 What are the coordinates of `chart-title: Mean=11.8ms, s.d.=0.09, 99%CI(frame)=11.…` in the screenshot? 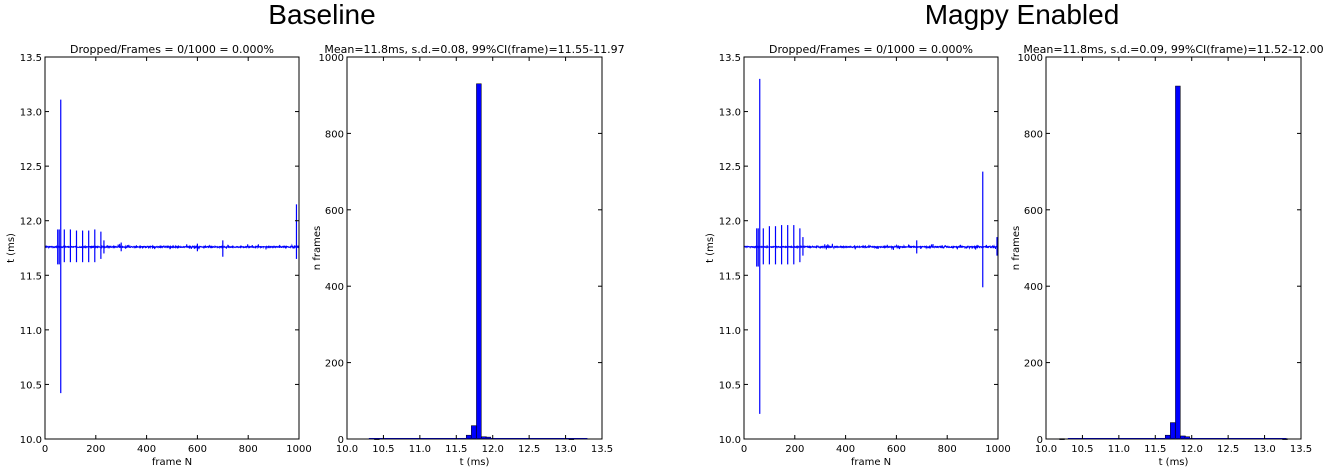 It's located at (1173, 49).